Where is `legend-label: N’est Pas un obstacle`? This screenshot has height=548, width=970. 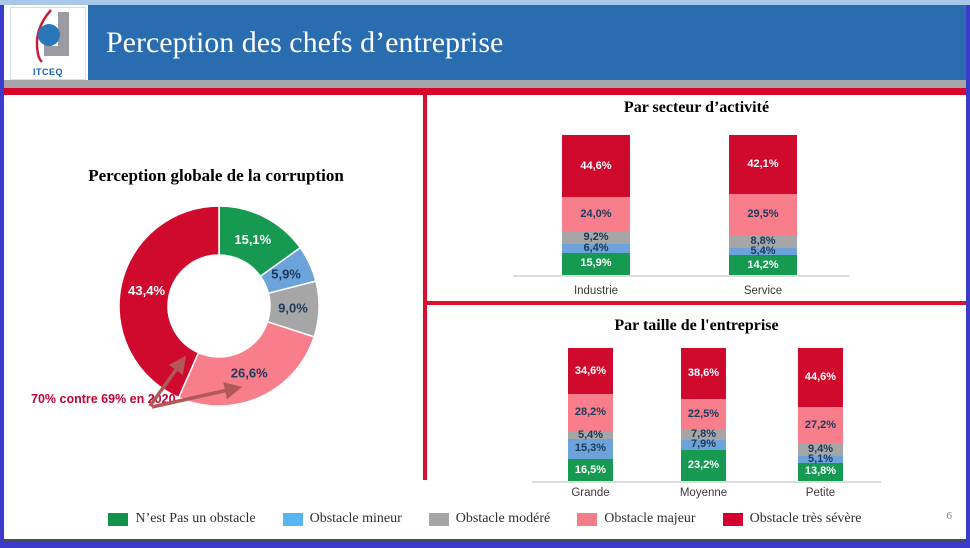 legend-label: N’est Pas un obstacle is located at coordinates (195, 518).